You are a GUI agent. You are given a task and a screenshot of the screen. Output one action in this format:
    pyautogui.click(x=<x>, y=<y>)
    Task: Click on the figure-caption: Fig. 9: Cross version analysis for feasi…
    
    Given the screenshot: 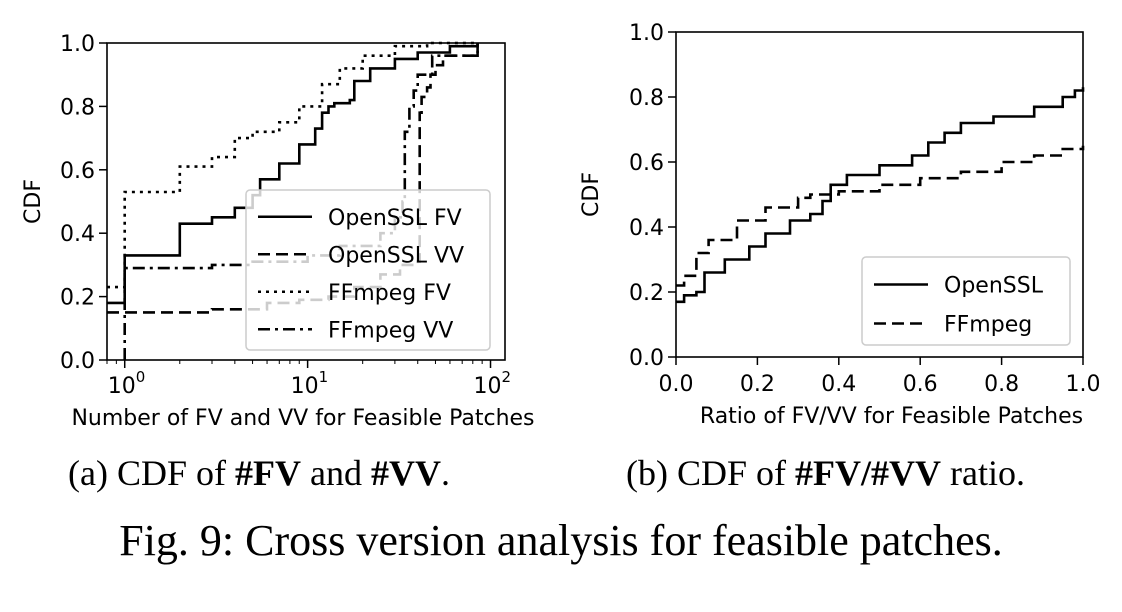 What is the action you would take?
    pyautogui.click(x=561, y=540)
    